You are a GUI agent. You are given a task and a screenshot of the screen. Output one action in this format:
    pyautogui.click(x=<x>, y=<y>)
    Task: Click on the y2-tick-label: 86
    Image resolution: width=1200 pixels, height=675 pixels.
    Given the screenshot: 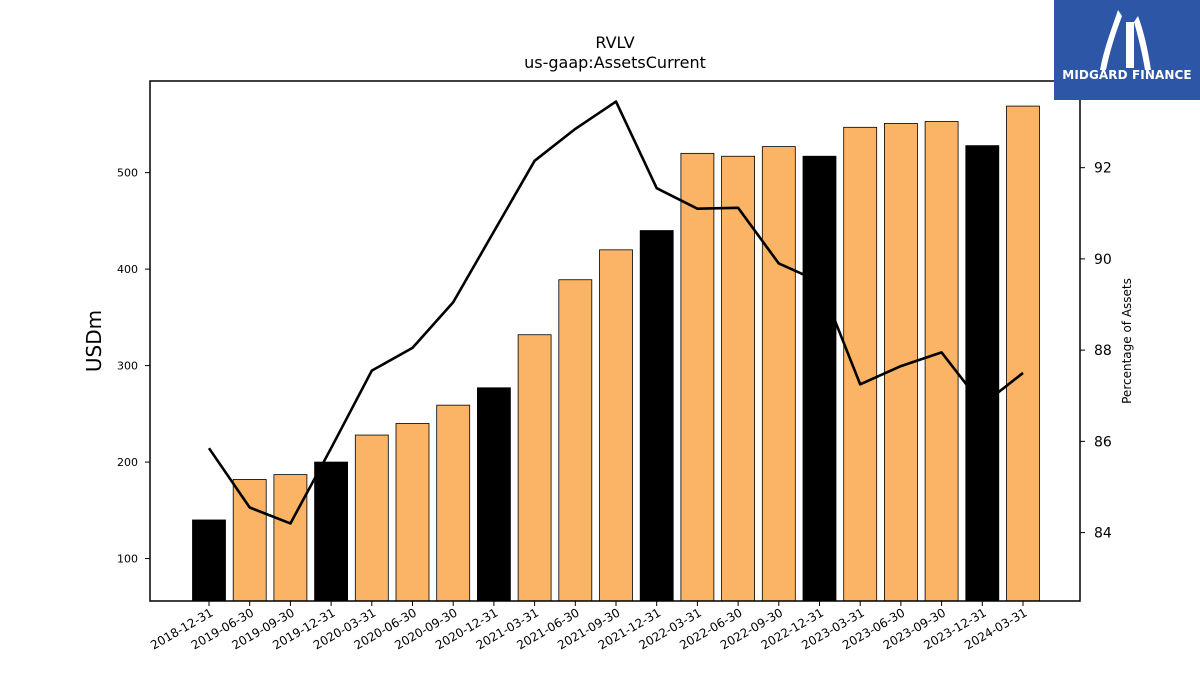 What is the action you would take?
    pyautogui.click(x=1103, y=442)
    